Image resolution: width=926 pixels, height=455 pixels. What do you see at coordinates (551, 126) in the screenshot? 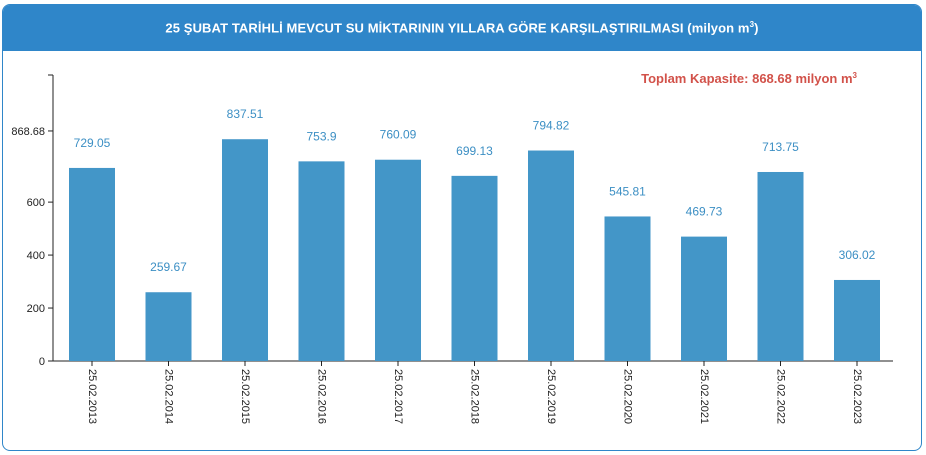
I see `data-label: 794.82` at bounding box center [551, 126].